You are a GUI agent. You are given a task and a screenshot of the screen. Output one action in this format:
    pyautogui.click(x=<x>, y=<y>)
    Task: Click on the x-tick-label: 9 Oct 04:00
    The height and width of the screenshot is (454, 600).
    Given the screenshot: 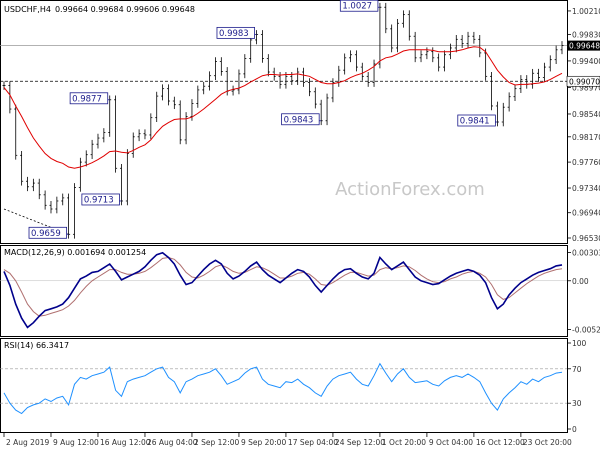 What is the action you would take?
    pyautogui.click(x=451, y=442)
    